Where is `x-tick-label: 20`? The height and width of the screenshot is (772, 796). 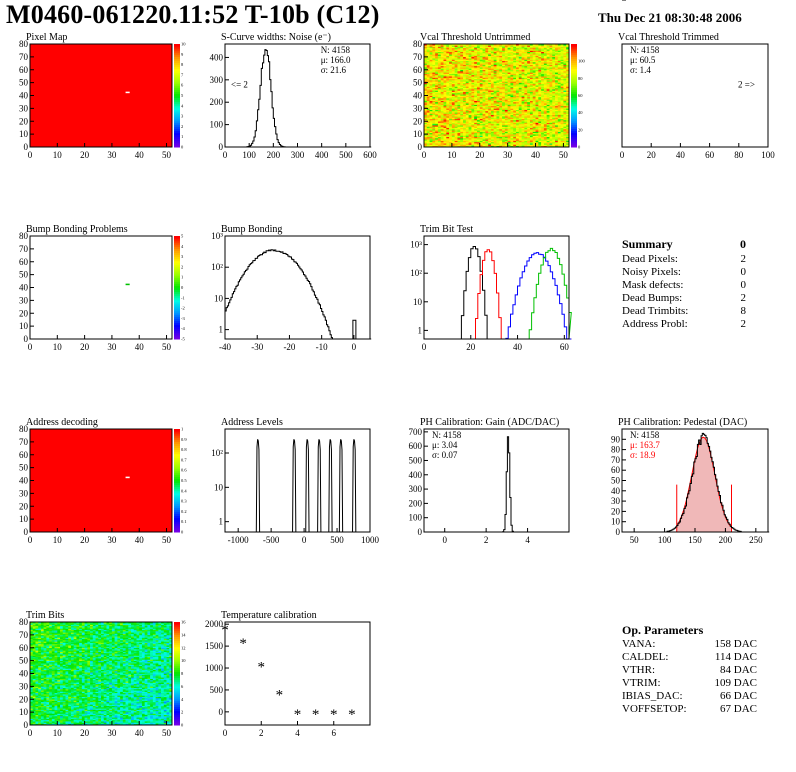
x-tick-label: 20 is located at coordinates (85, 347).